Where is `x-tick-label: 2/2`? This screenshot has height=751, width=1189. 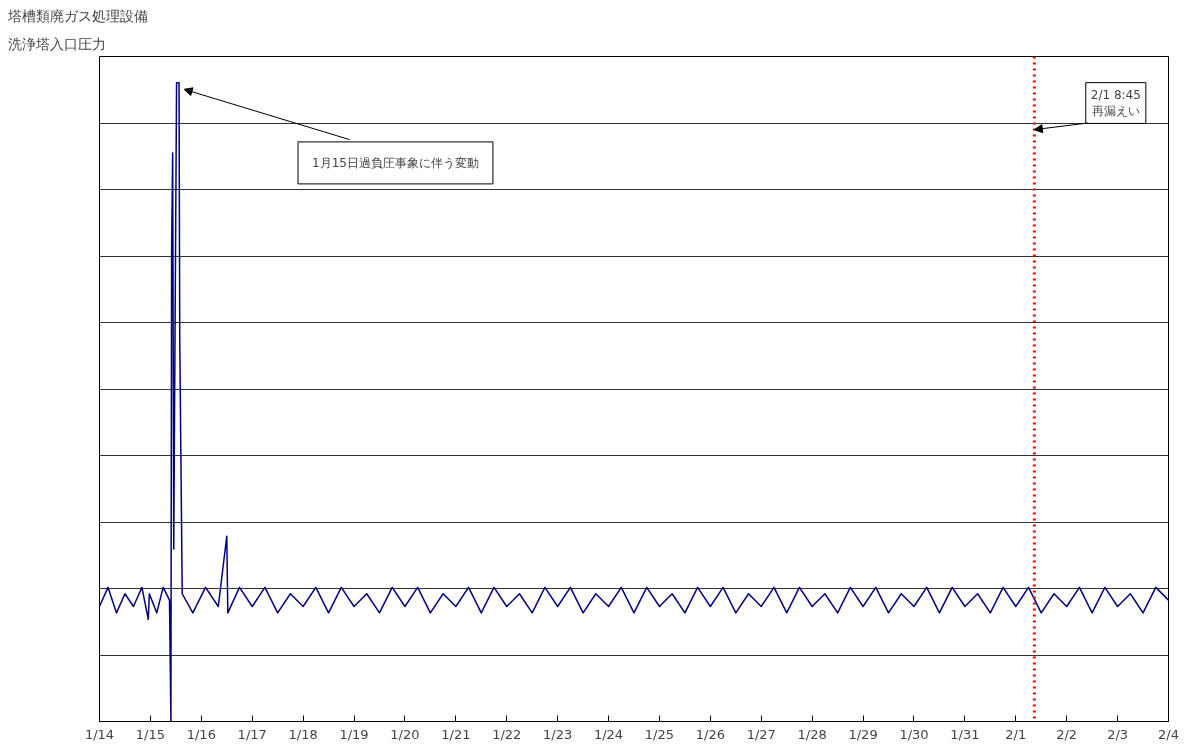 x-tick-label: 2/2 is located at coordinates (1067, 734).